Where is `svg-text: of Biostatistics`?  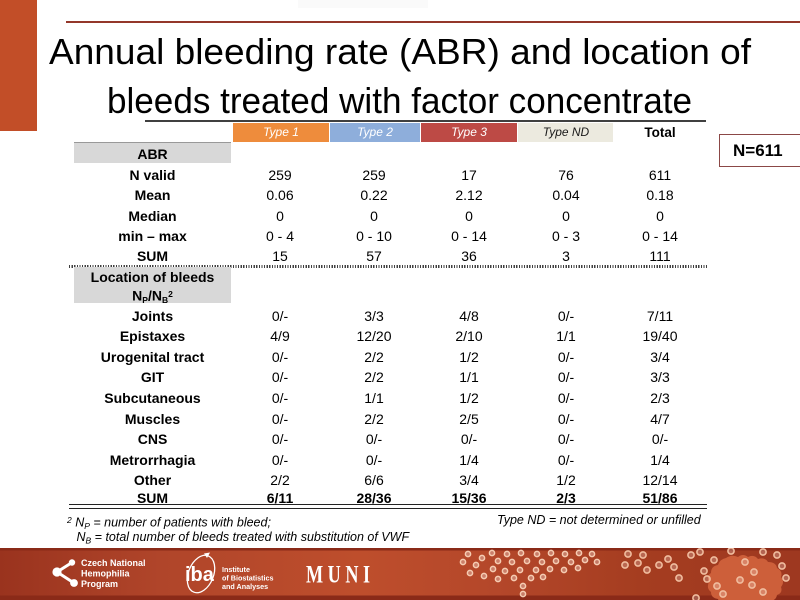 svg-text: of Biostatistics is located at coordinates (248, 578).